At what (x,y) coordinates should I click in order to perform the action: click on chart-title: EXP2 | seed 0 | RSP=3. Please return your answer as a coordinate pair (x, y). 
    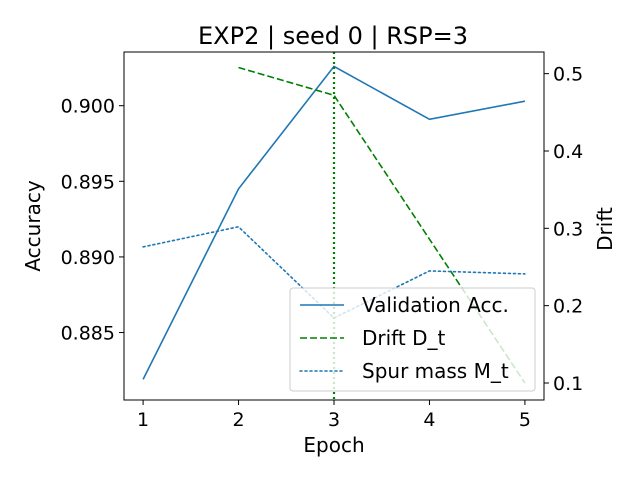
    Looking at the image, I should click on (333, 36).